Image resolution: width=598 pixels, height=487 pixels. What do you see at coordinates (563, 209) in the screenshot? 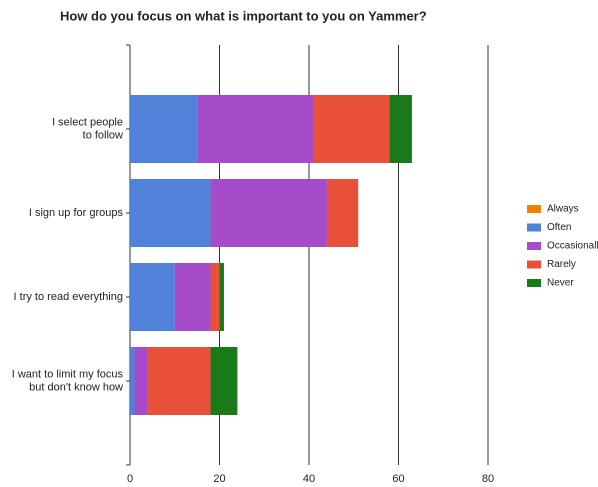
I see `legend-label: Always` at bounding box center [563, 209].